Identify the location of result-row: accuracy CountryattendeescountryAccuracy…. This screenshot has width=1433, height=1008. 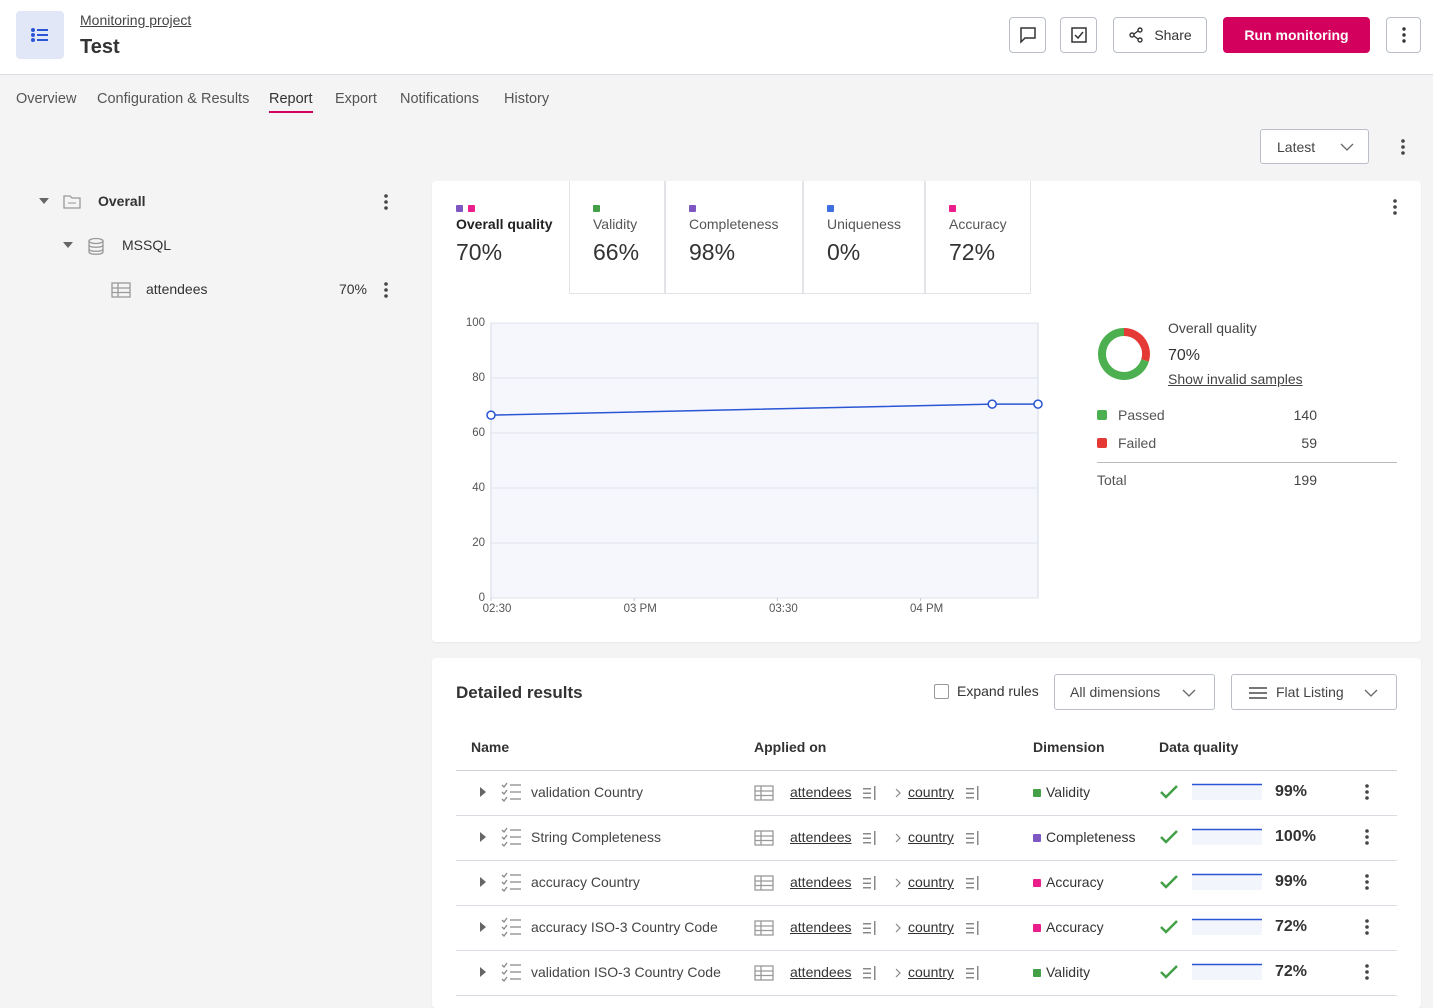
(926, 883).